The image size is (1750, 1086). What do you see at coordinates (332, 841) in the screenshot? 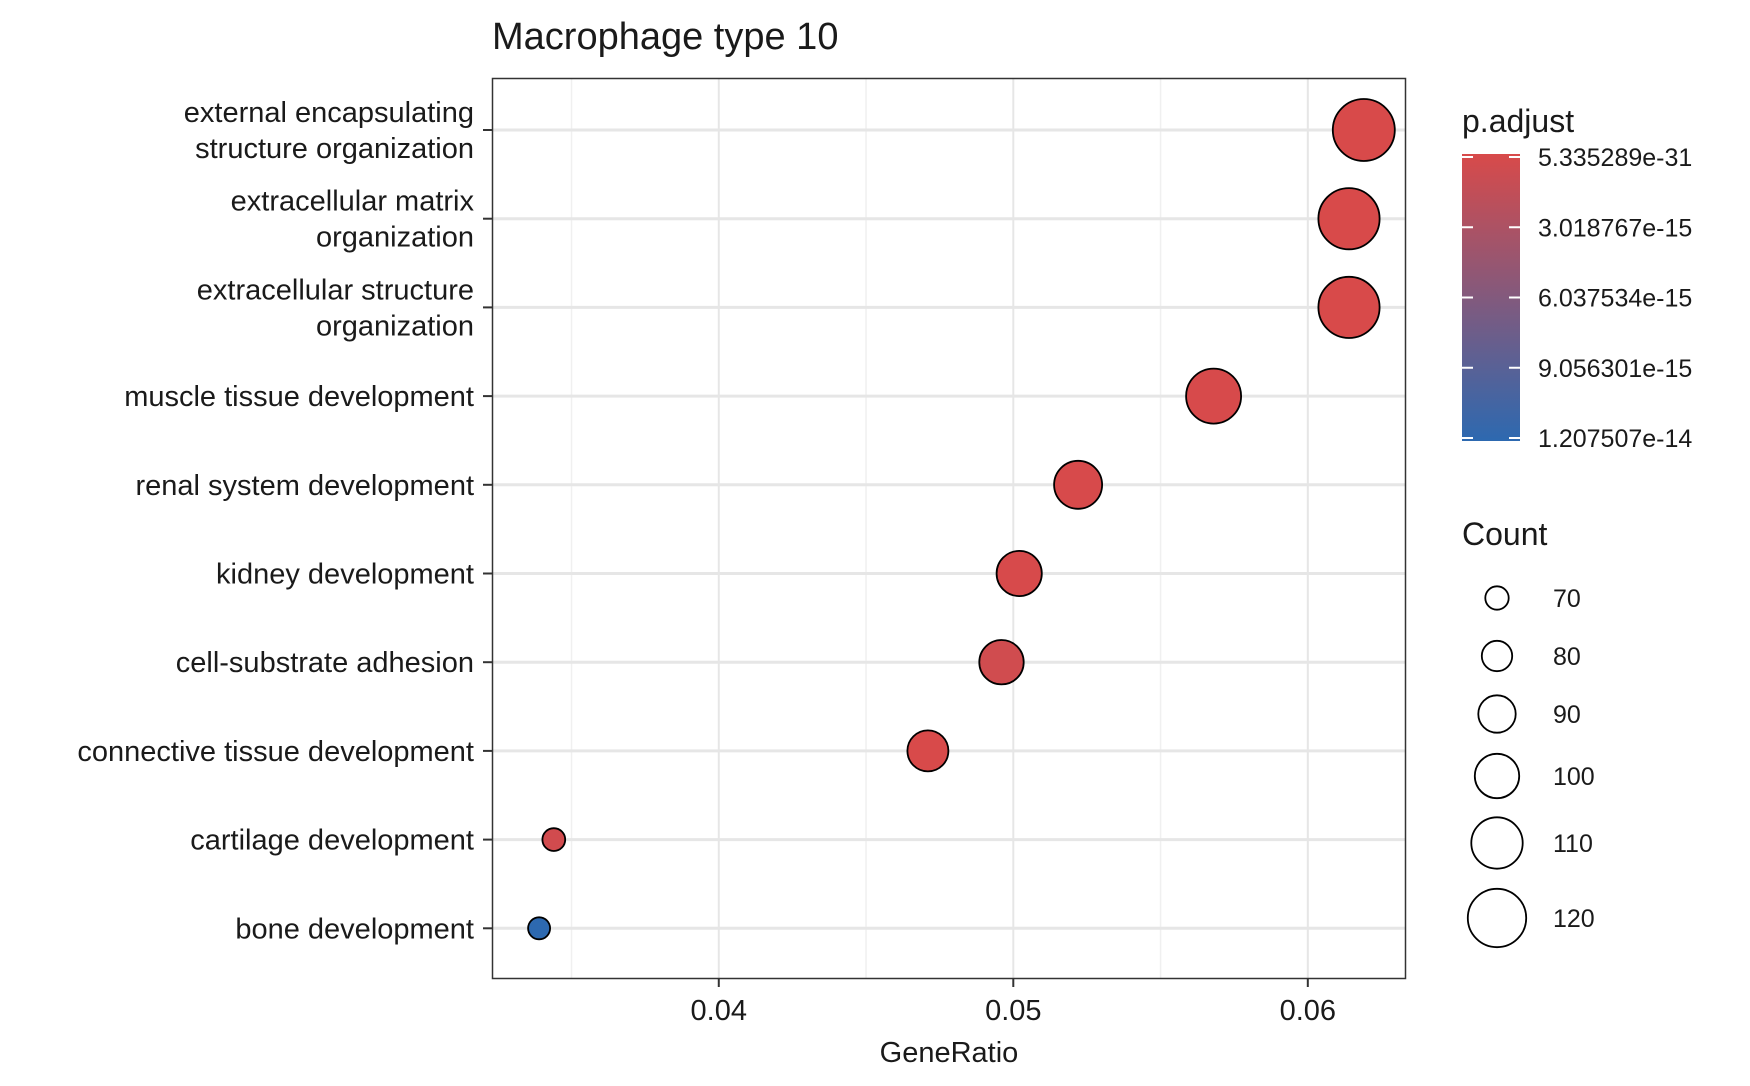
I see `y-tick-label: cartilage development` at bounding box center [332, 841].